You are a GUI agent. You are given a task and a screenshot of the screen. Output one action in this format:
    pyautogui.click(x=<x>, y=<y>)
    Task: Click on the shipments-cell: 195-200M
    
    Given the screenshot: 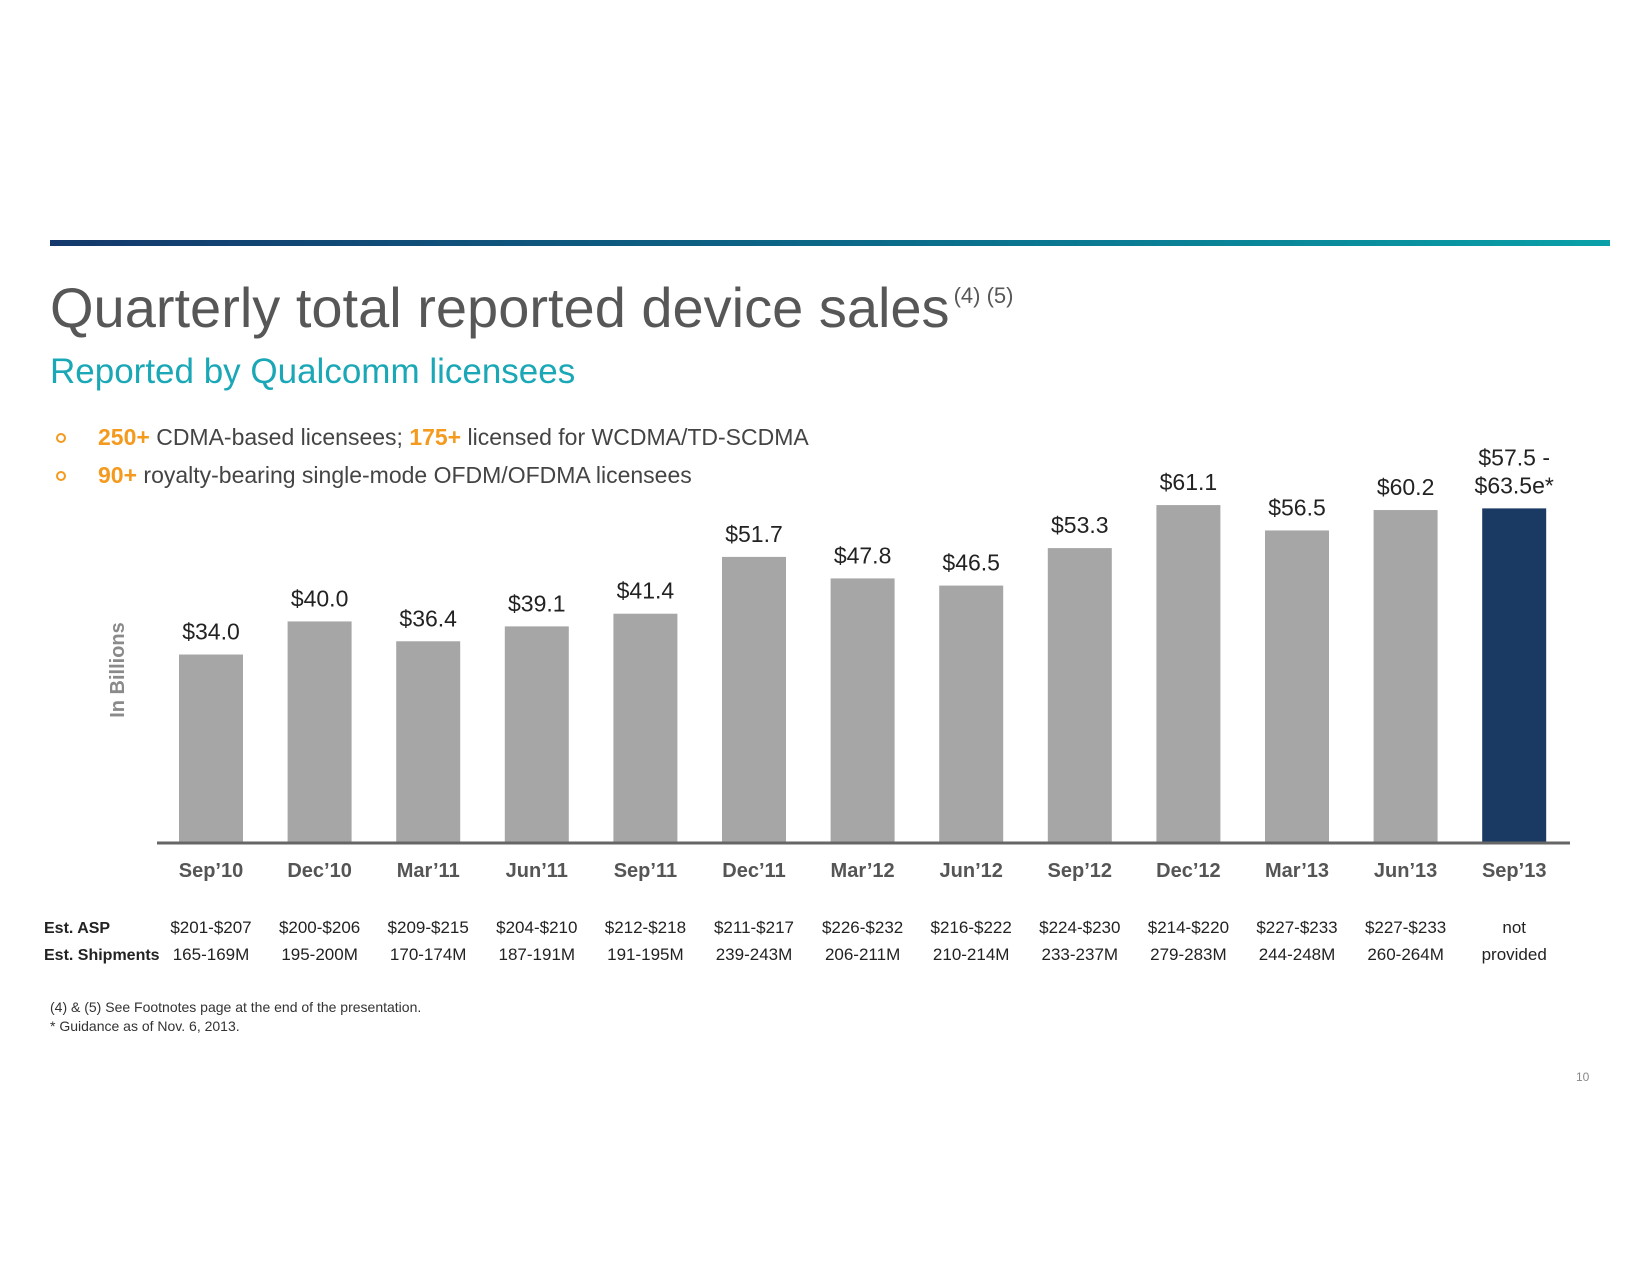 What is the action you would take?
    pyautogui.click(x=319, y=954)
    